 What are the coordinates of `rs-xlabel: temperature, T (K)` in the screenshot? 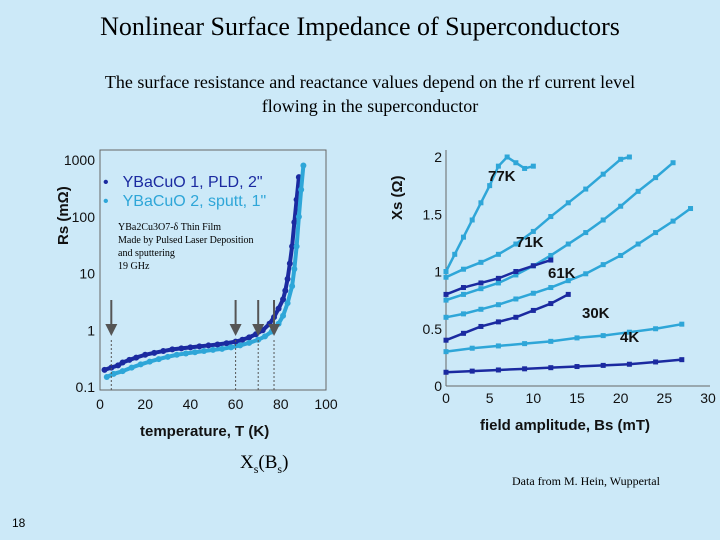 It's located at (204, 431).